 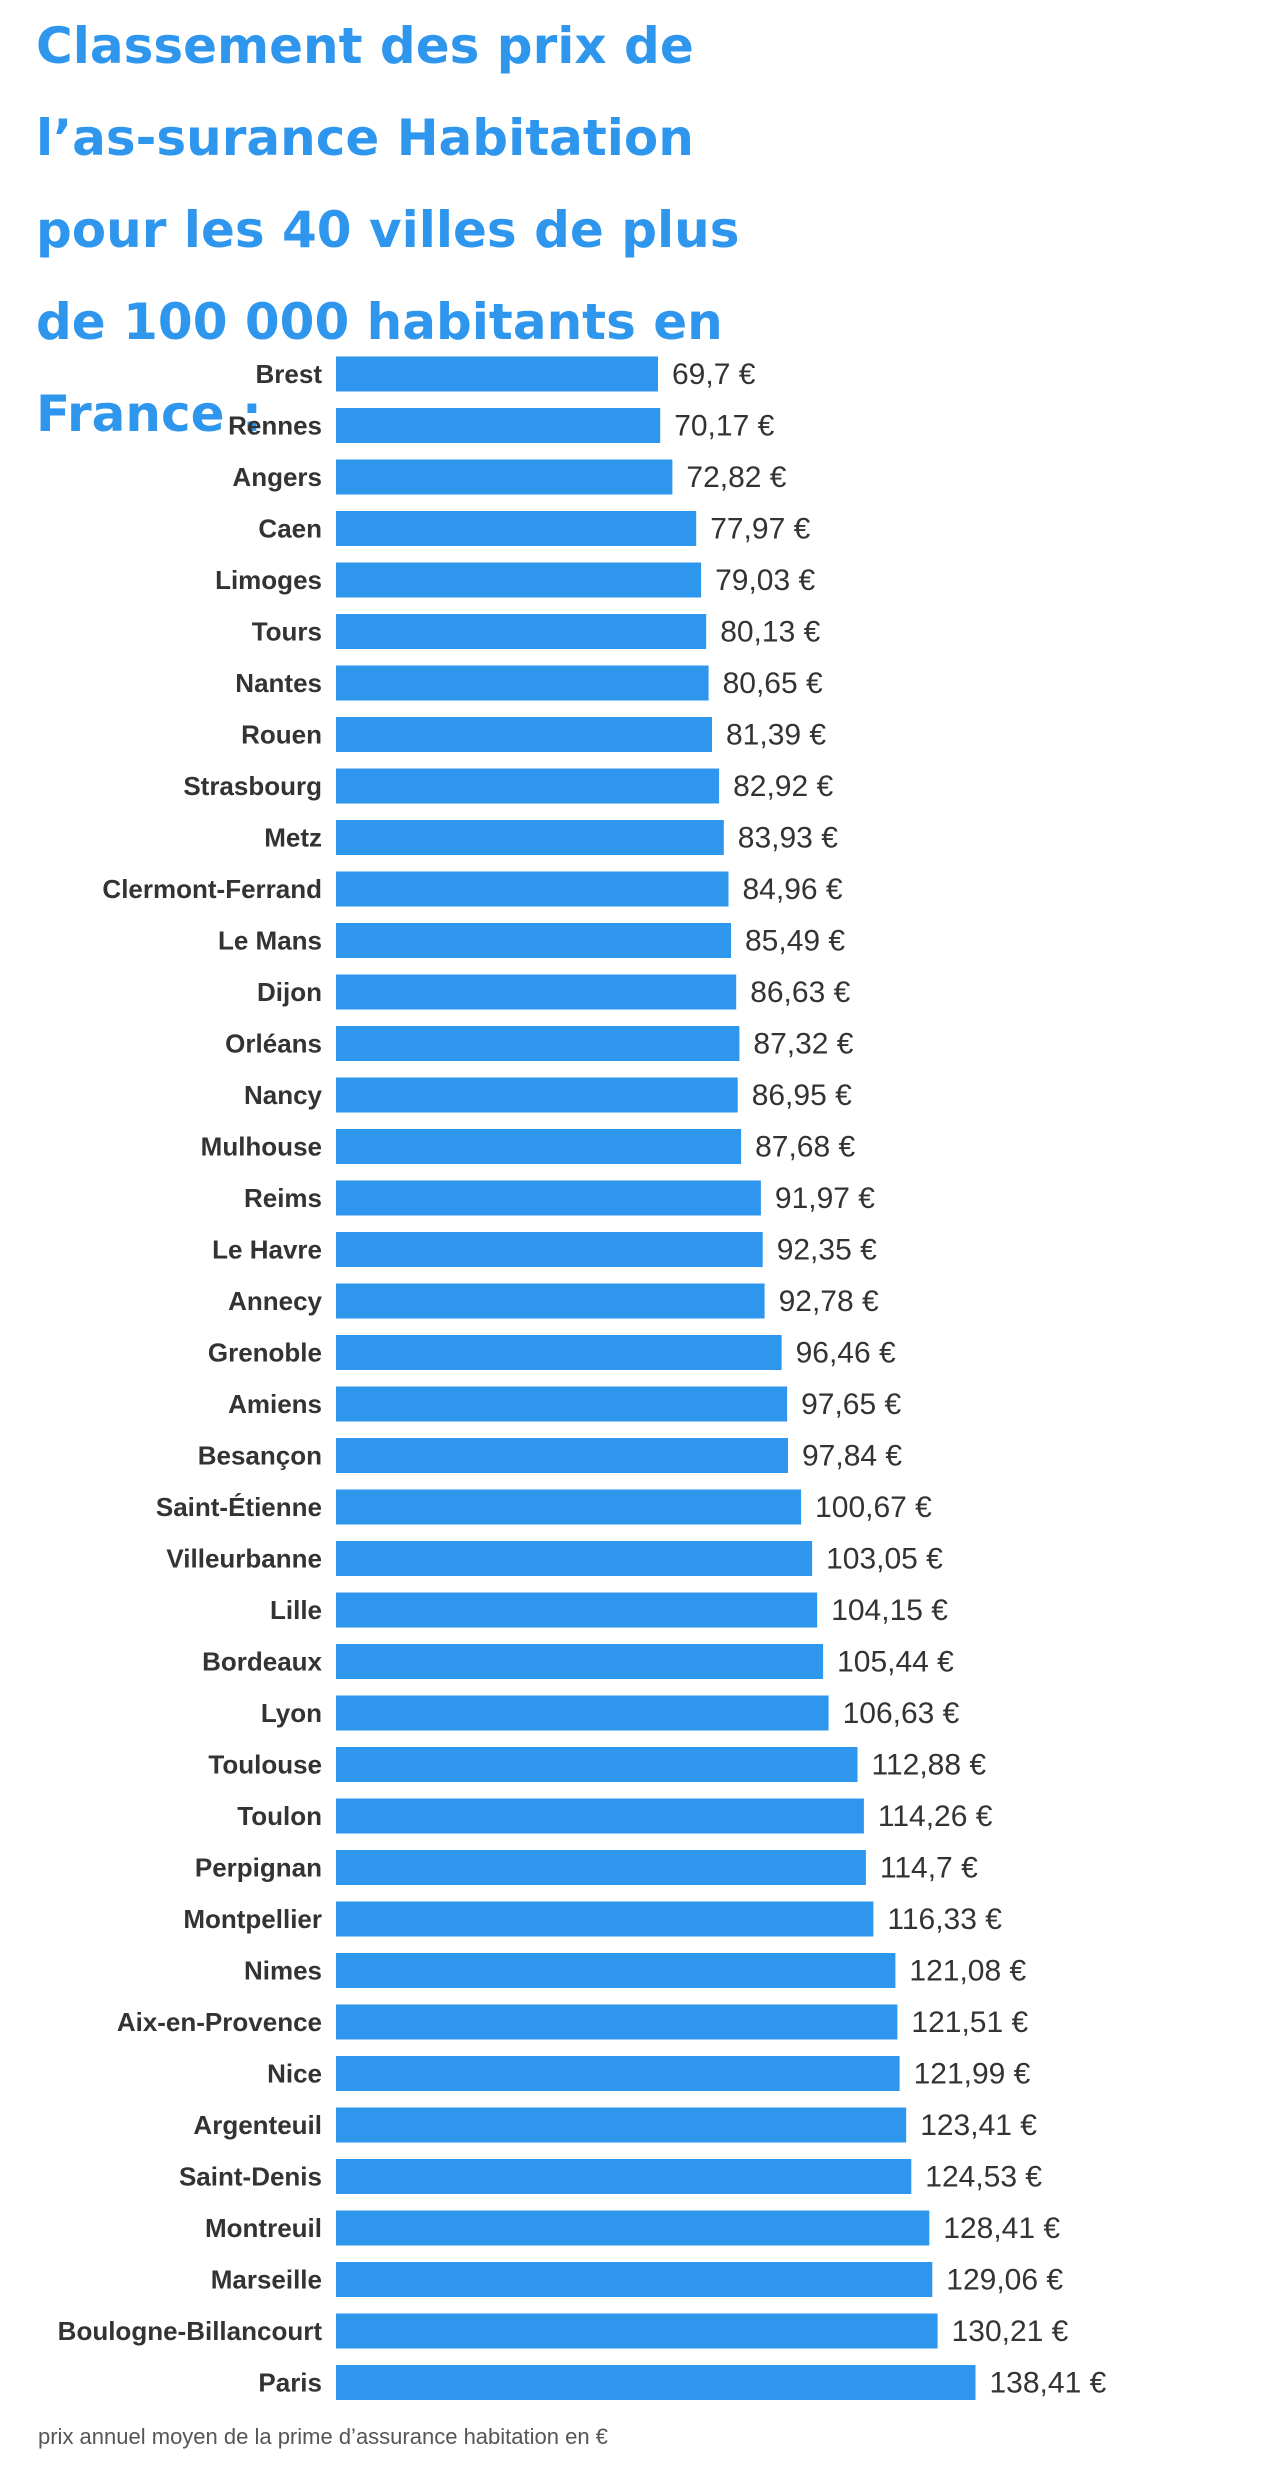 What do you see at coordinates (884, 1559) in the screenshot?
I see `value-label: 103,05 €` at bounding box center [884, 1559].